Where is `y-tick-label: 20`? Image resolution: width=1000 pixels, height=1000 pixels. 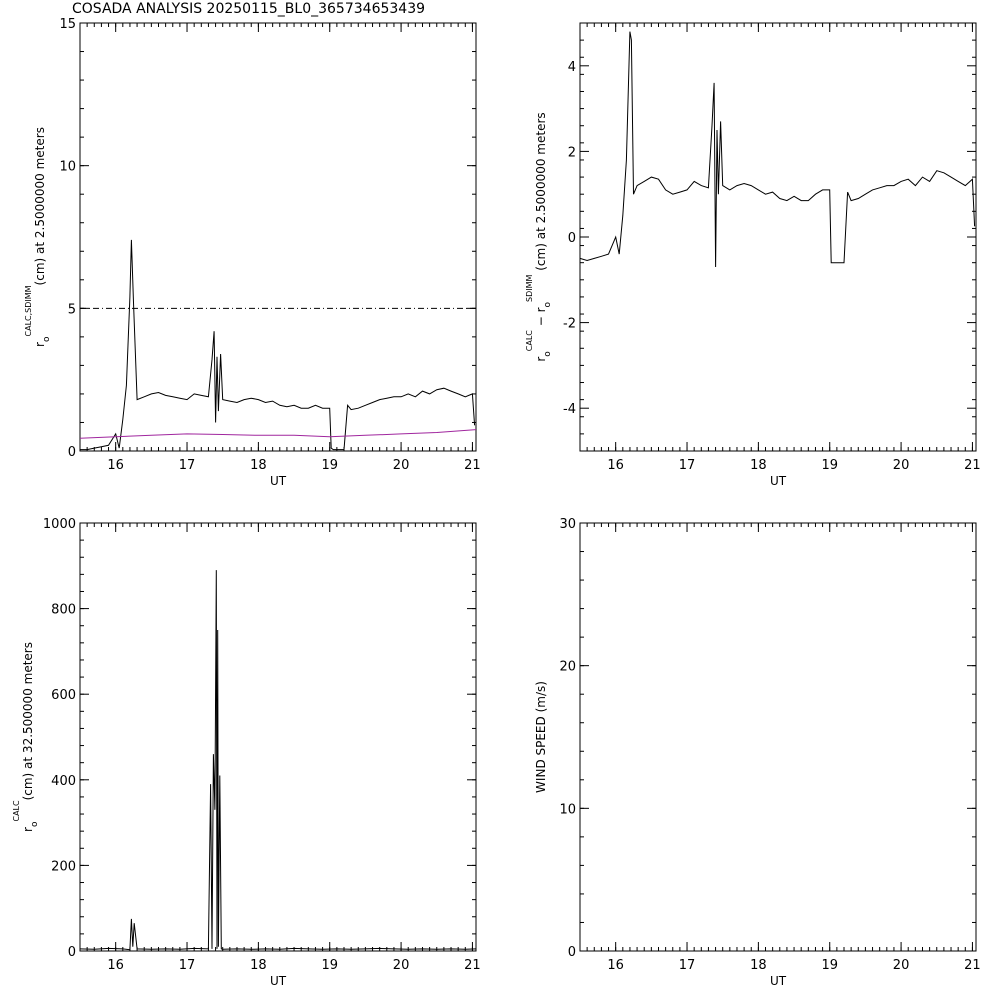
y-tick-label: 20 is located at coordinates (567, 667).